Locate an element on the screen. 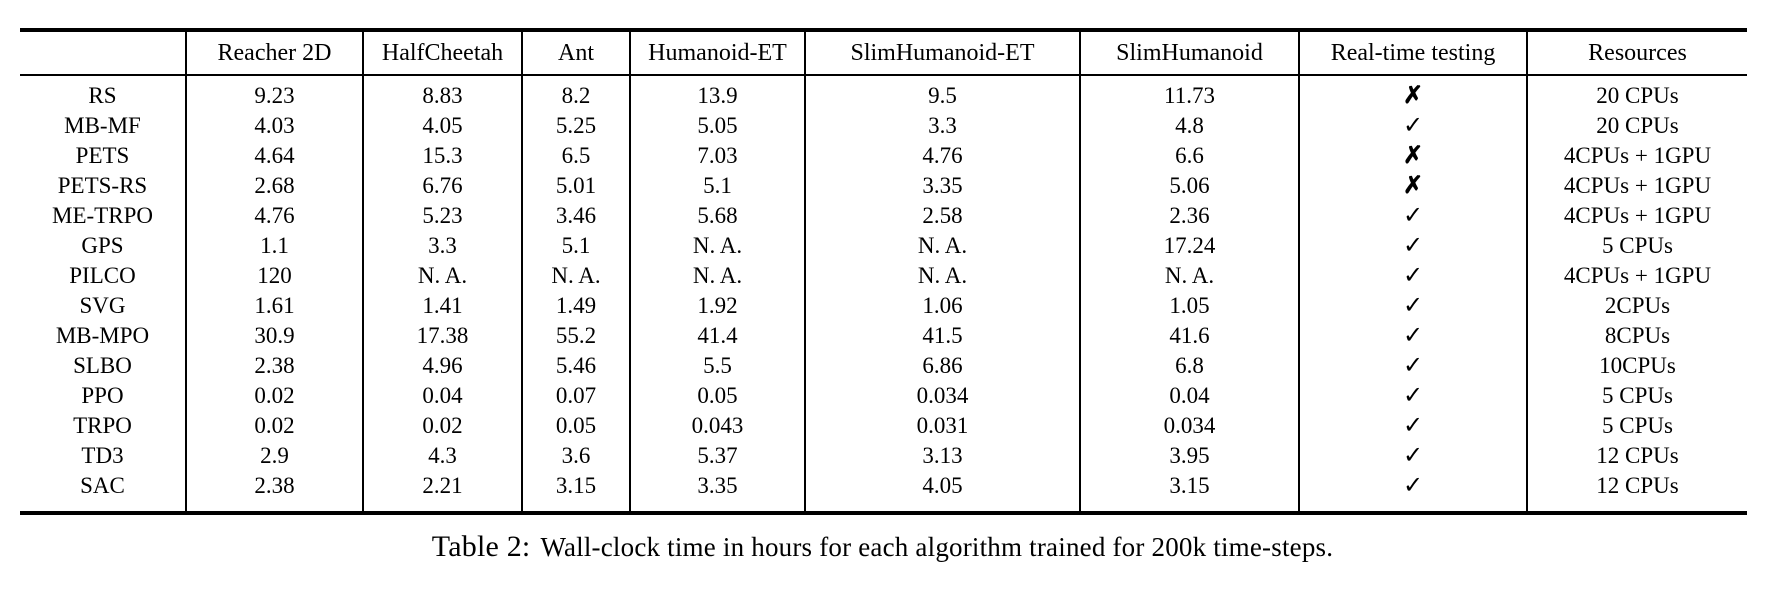  value-cell: 3.13 is located at coordinates (942, 456).